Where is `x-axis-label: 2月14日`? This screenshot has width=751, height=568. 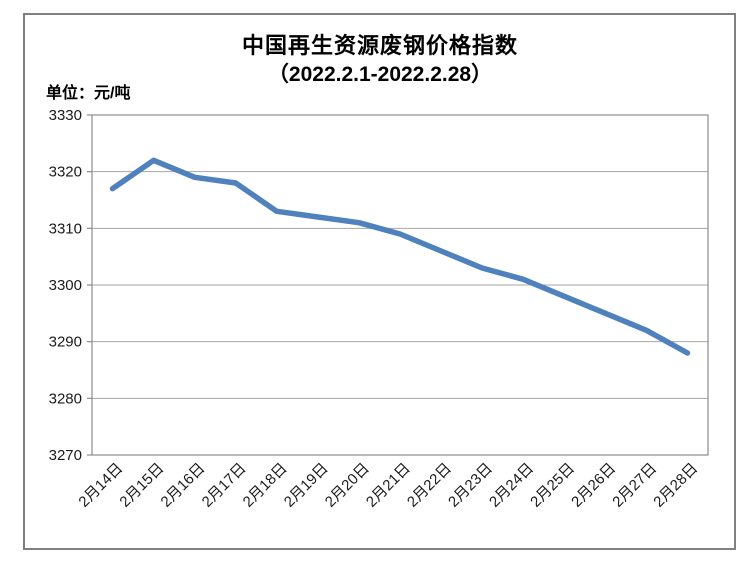 x-axis-label: 2月14日 is located at coordinates (100, 485).